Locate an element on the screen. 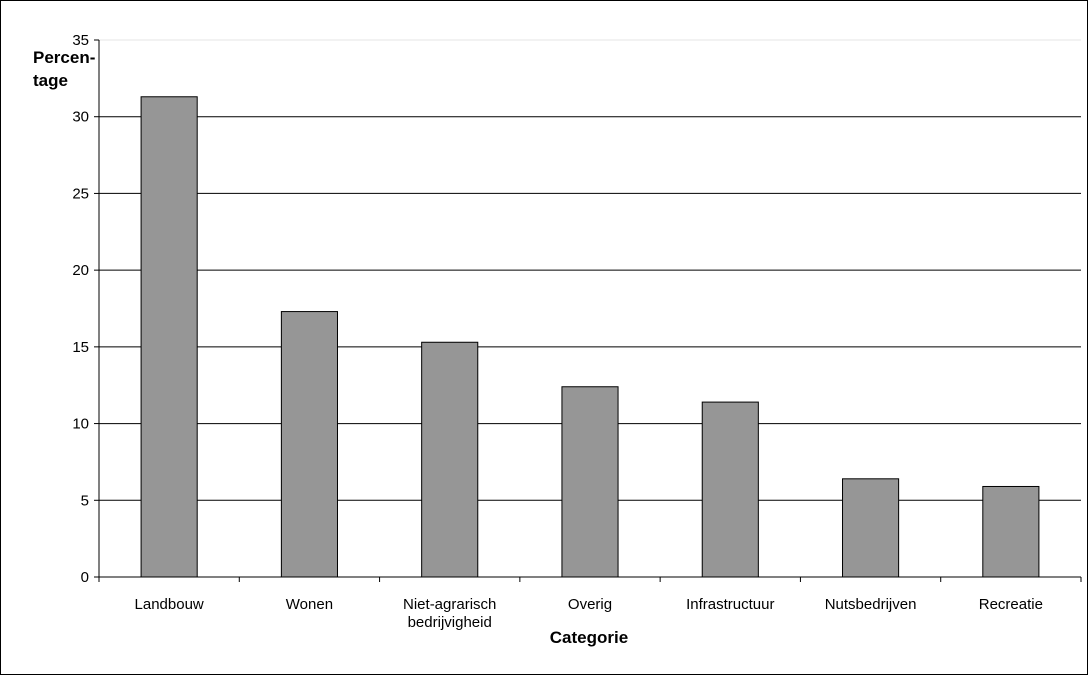 This screenshot has width=1088, height=676. y-tick-label: 35 is located at coordinates (80, 40).